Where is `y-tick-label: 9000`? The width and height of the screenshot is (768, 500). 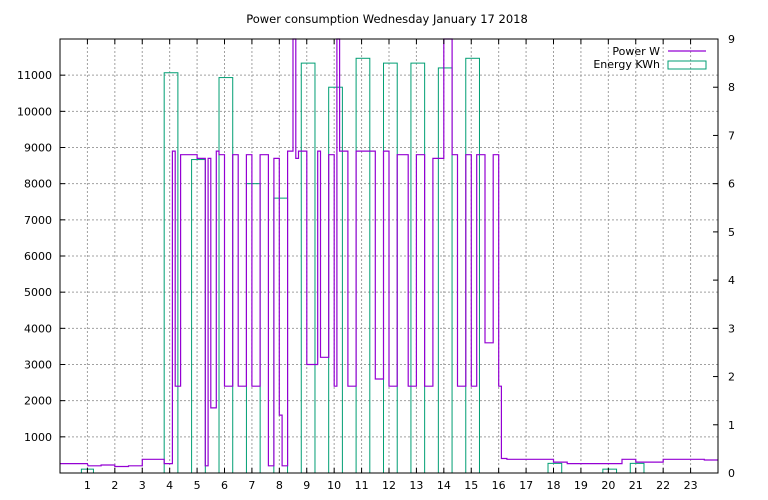
y-tick-label: 9000 is located at coordinates (38, 148).